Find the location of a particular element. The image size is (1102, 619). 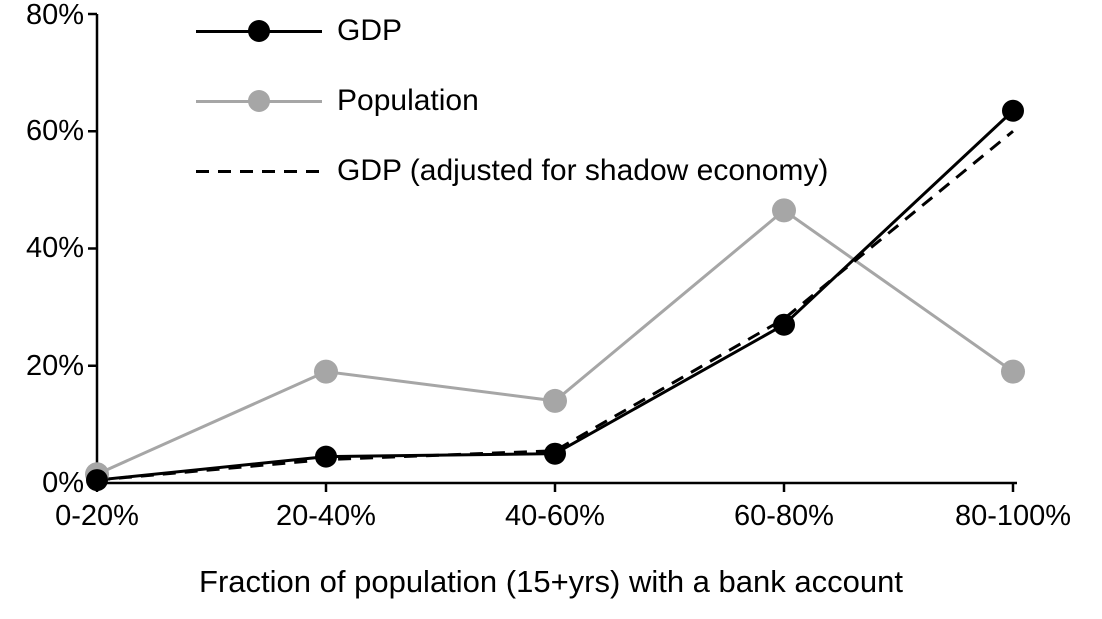

legend-label-population: Population is located at coordinates (408, 100).